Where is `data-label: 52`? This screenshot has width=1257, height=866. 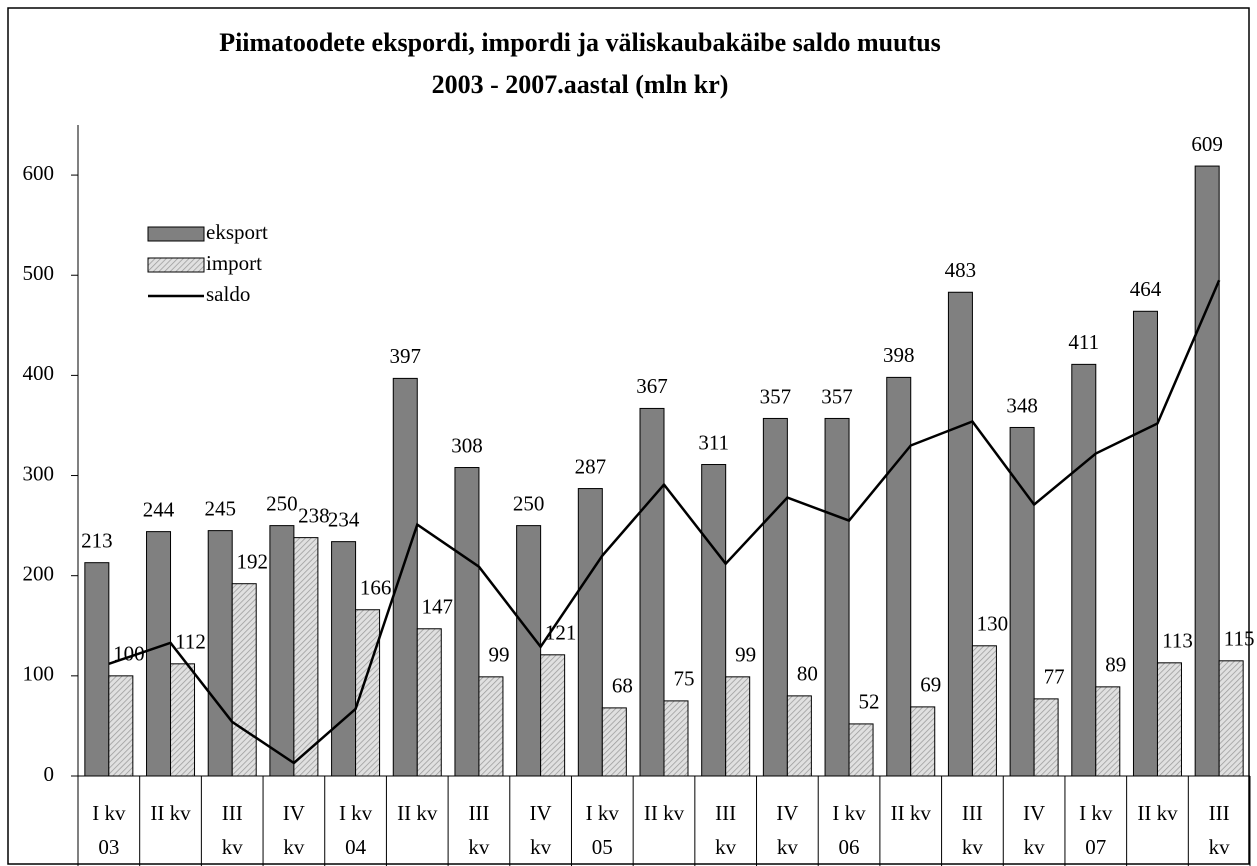
data-label: 52 is located at coordinates (869, 702).